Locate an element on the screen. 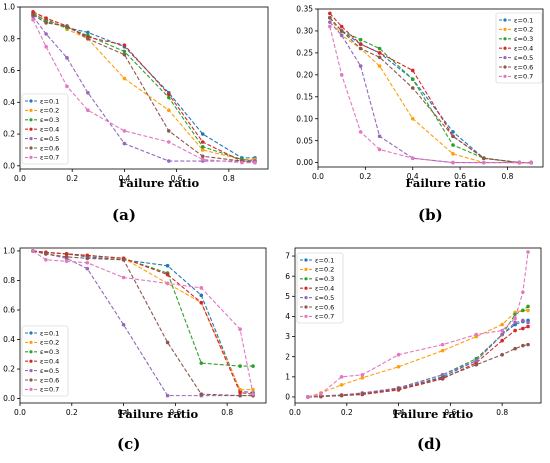  legend-c is located at coordinates (45, 361).